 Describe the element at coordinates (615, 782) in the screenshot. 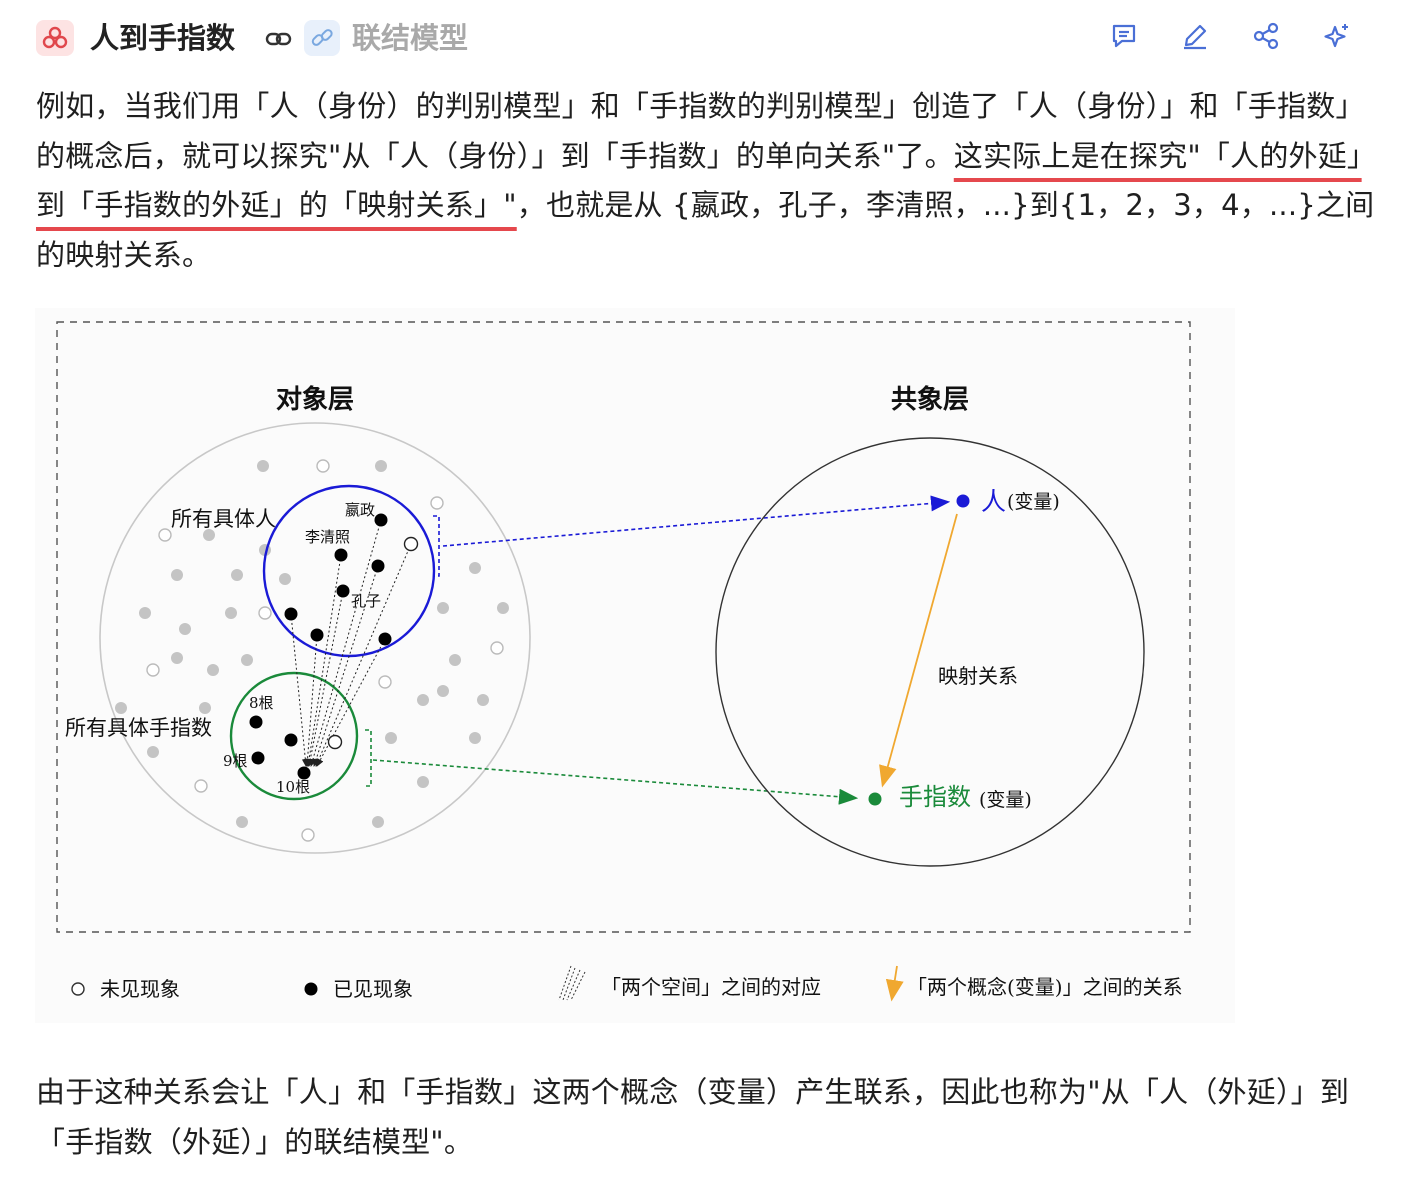

I see `finger-concept-arrow` at that location.